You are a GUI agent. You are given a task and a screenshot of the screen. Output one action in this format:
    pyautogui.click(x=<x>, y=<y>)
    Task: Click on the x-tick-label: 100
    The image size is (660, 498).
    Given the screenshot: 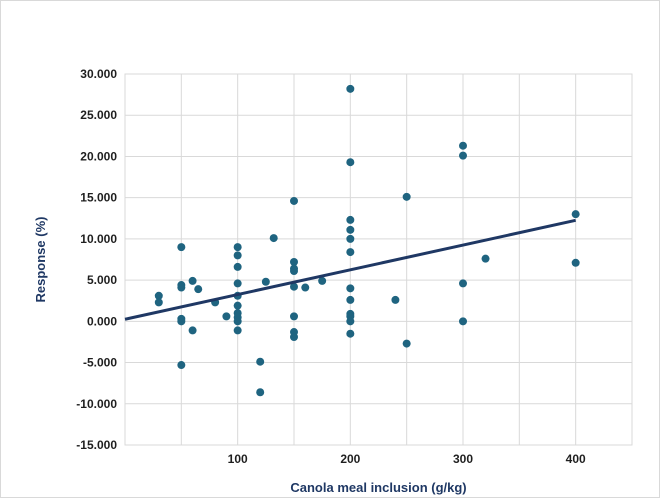 What is the action you would take?
    pyautogui.click(x=238, y=459)
    